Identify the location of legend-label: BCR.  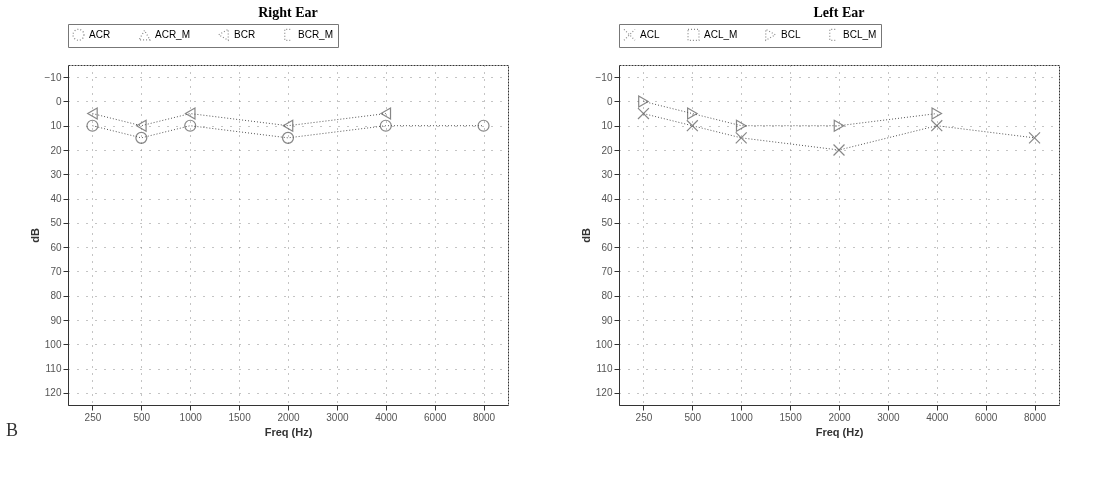
(245, 34).